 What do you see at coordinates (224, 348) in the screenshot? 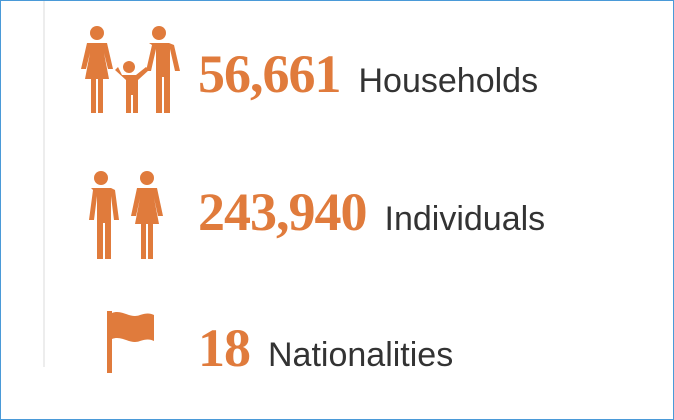
I see `stat-value: 18` at bounding box center [224, 348].